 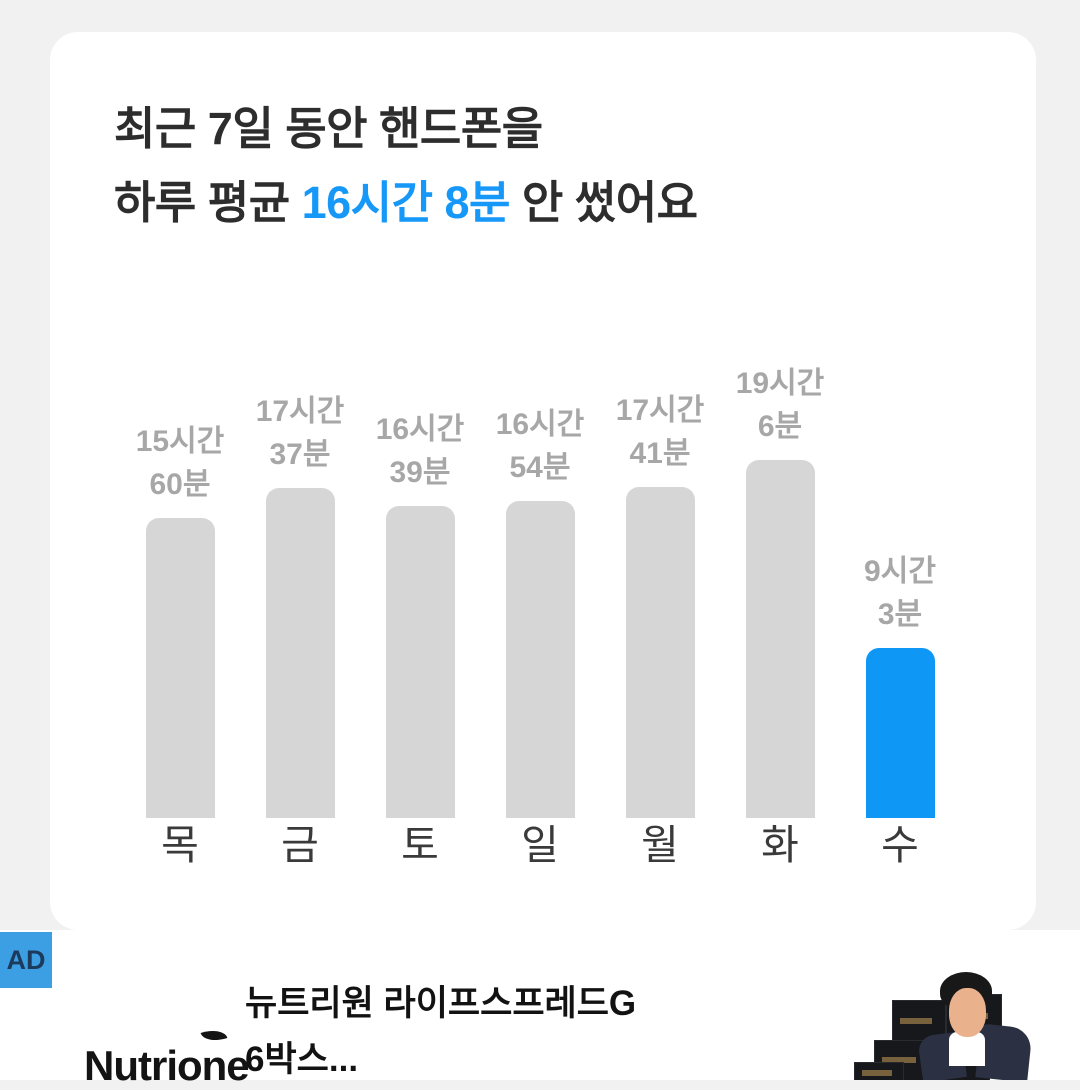 I want to click on advertiser-logo: Nutrione, so click(x=167, y=1057).